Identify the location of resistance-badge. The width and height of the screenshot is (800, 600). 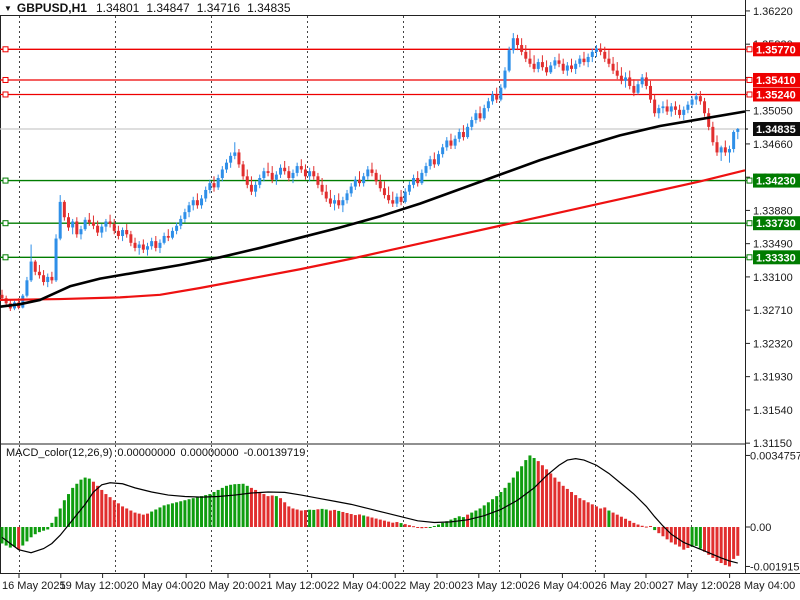
(776, 94).